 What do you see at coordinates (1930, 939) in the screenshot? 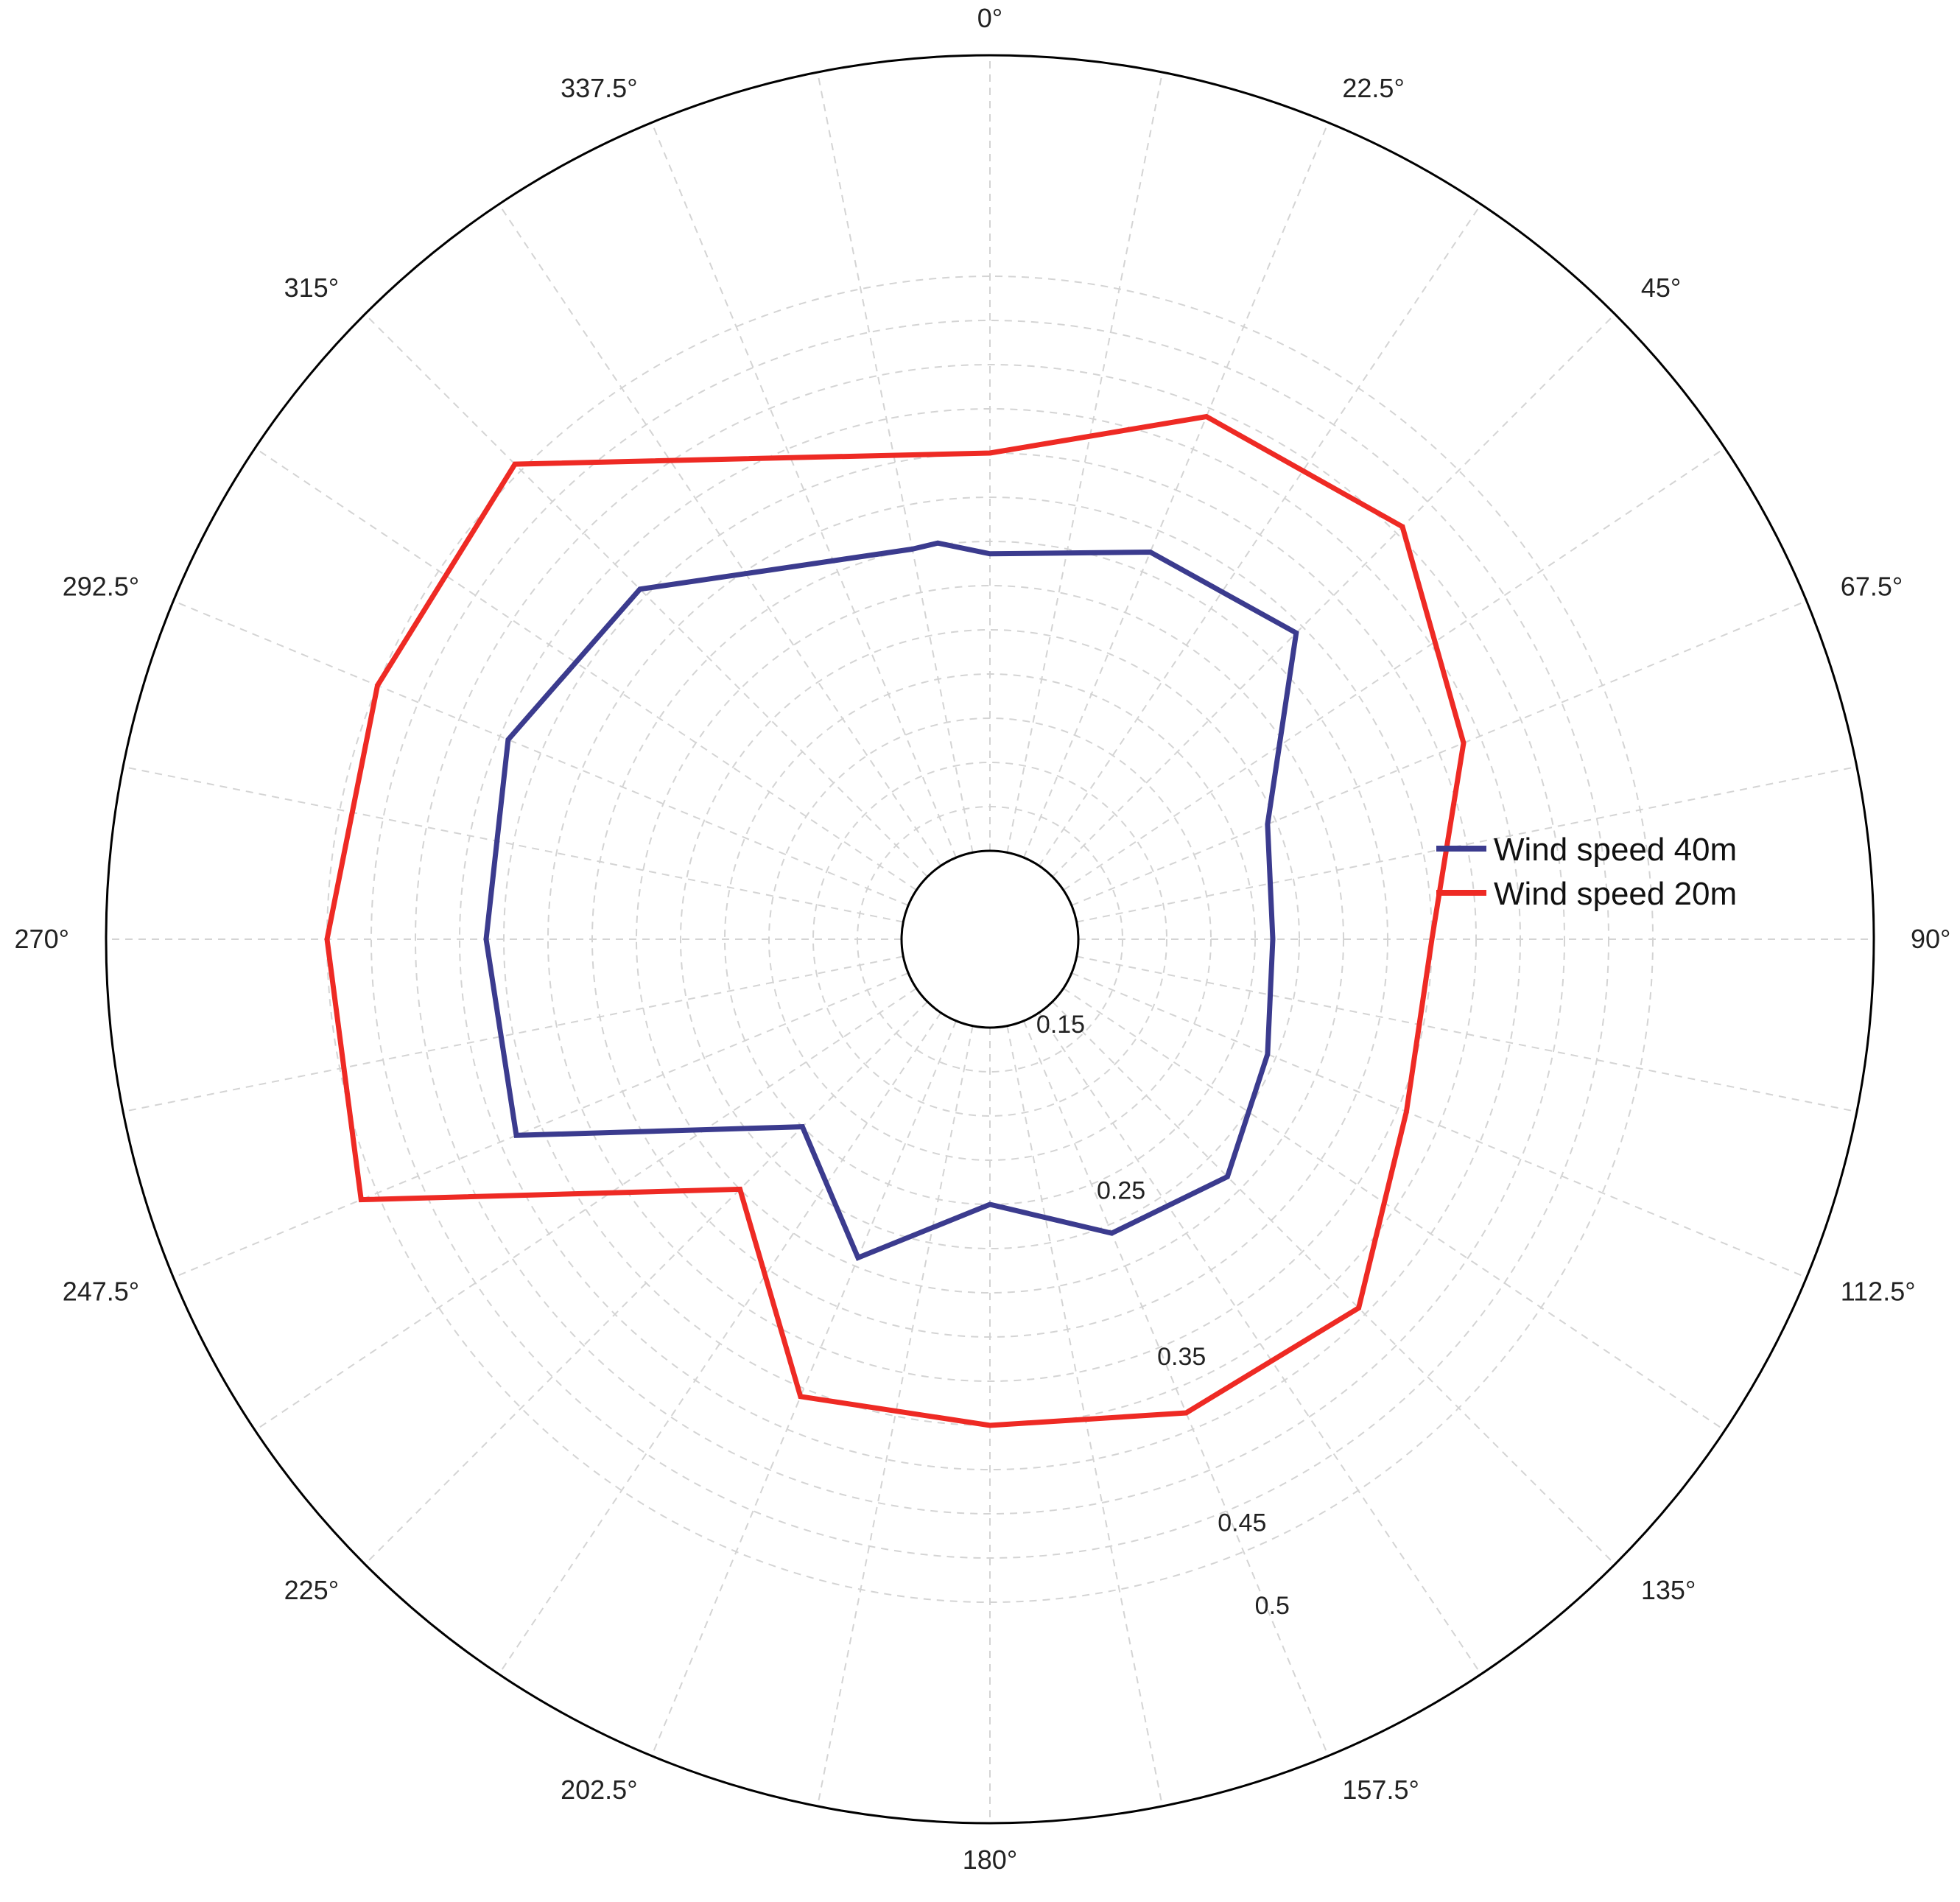
I see `angle-label: 90°` at bounding box center [1930, 939].